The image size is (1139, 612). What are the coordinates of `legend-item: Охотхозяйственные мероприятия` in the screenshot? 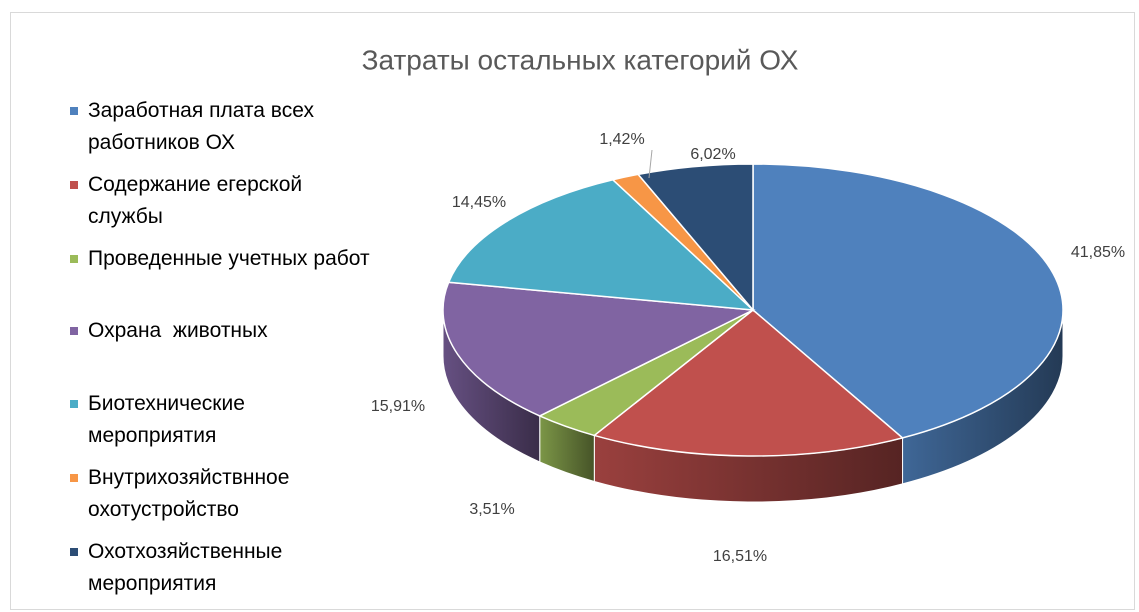 It's located at (220, 568).